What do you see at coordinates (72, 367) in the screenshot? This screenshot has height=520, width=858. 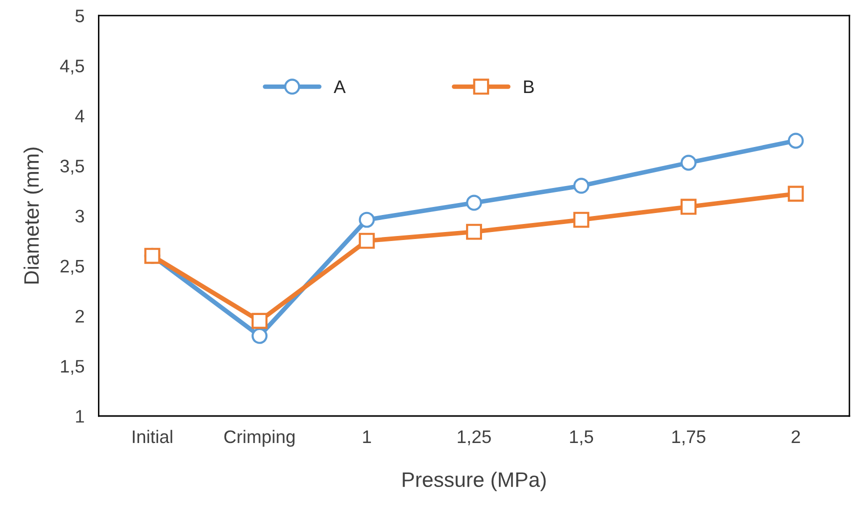 I see `y-tick-label: 1,5` at bounding box center [72, 367].